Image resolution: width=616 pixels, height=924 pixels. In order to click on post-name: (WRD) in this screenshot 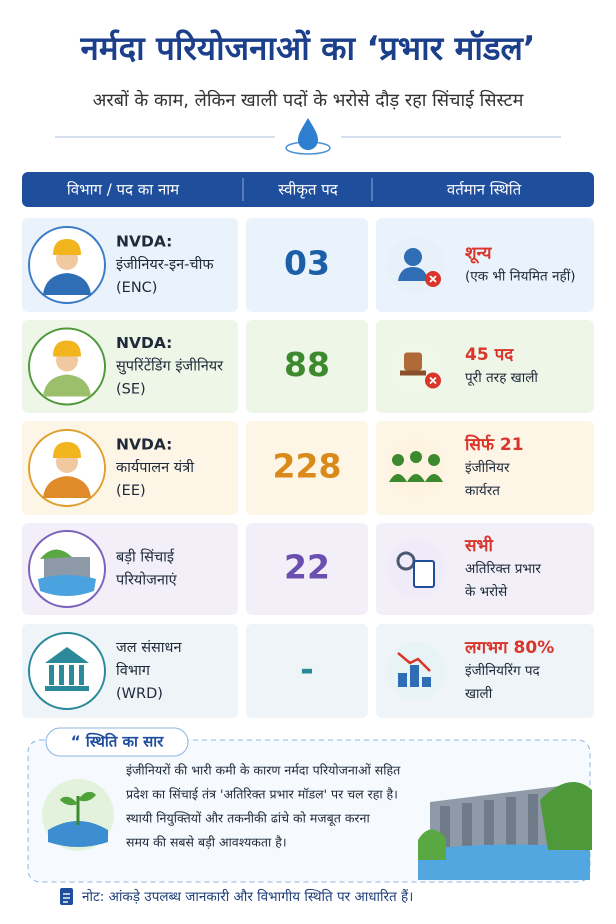, I will do `click(139, 694)`.